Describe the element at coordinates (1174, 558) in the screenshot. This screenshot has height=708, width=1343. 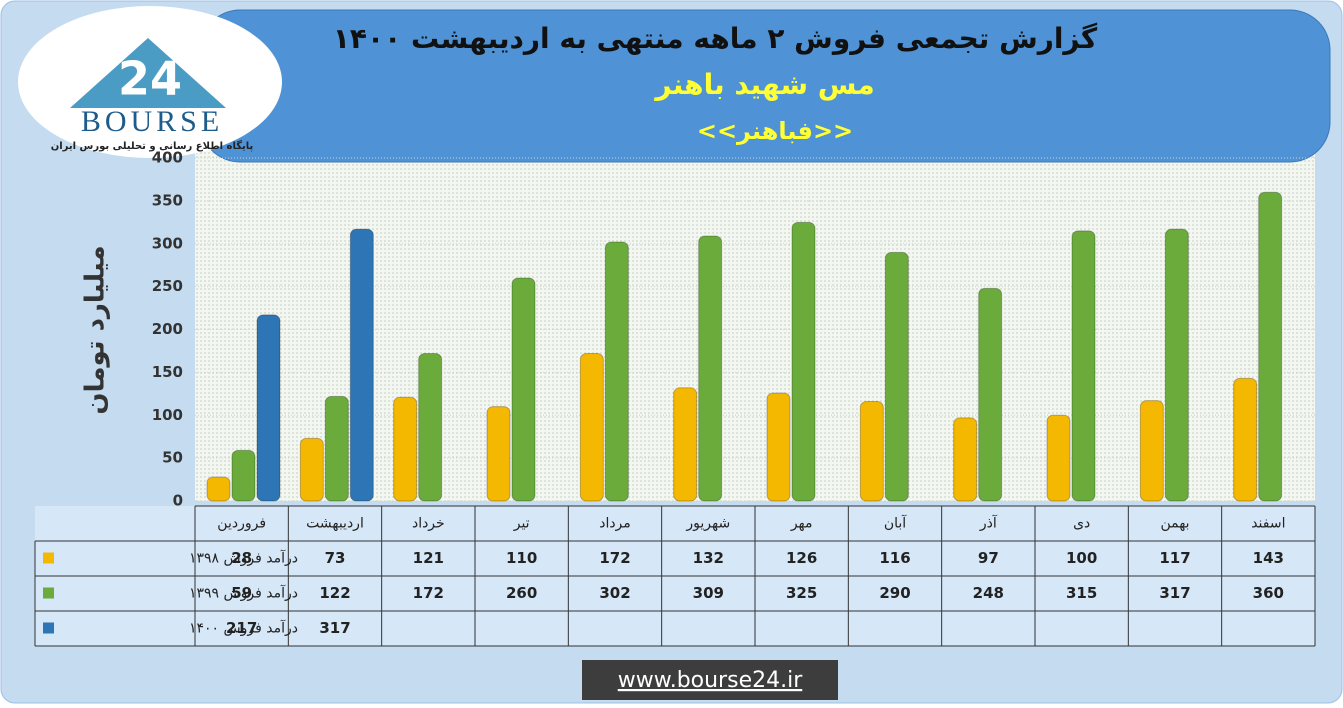
I see `table-value: 117` at that location.